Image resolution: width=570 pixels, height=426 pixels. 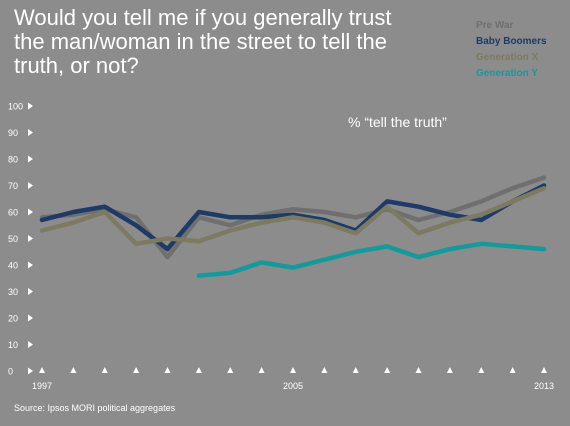 What do you see at coordinates (13, 266) in the screenshot?
I see `y-tick-label-40: 40` at bounding box center [13, 266].